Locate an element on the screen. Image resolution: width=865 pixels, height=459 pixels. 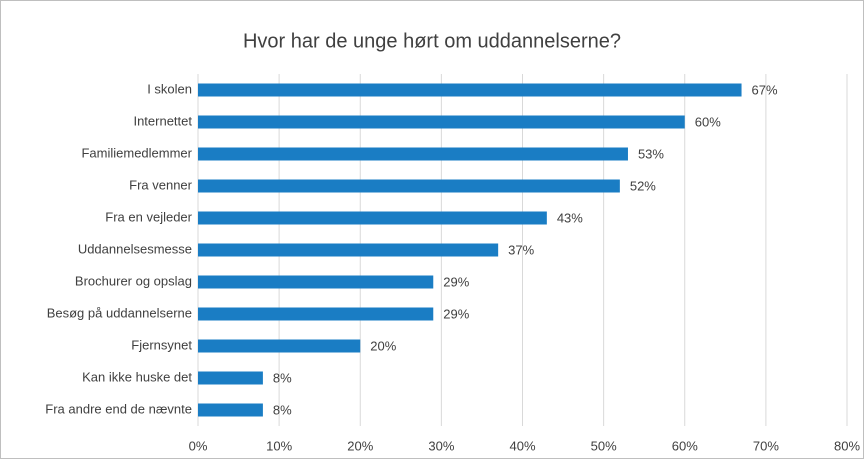
y-tick-label: Internettet is located at coordinates (162, 120).